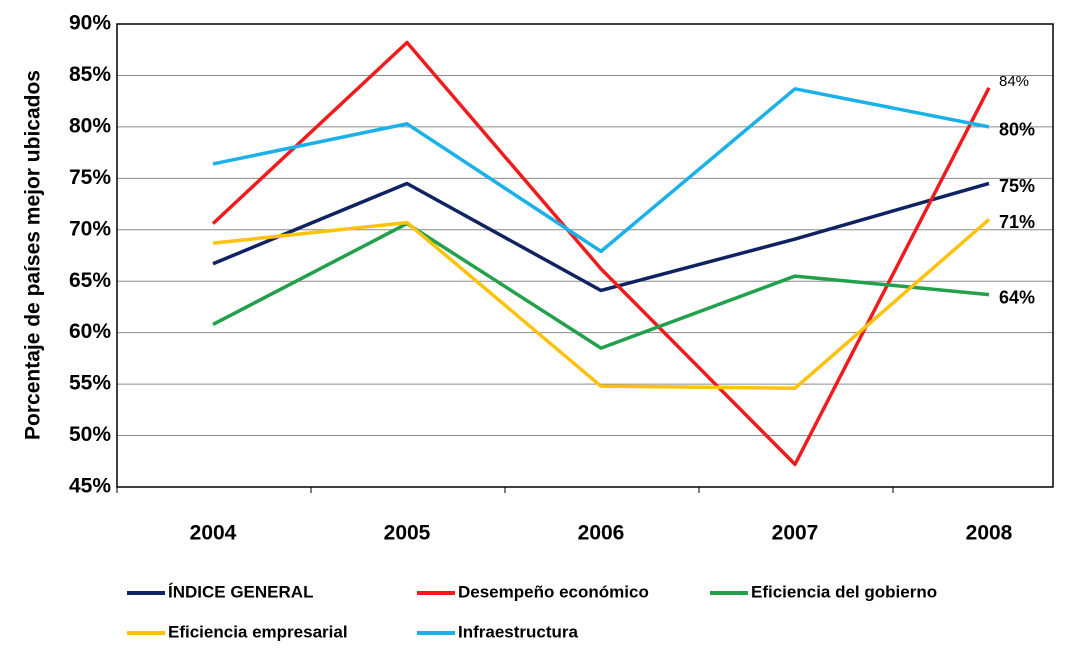  What do you see at coordinates (1014, 81) in the screenshot?
I see `data-label: 84%` at bounding box center [1014, 81].